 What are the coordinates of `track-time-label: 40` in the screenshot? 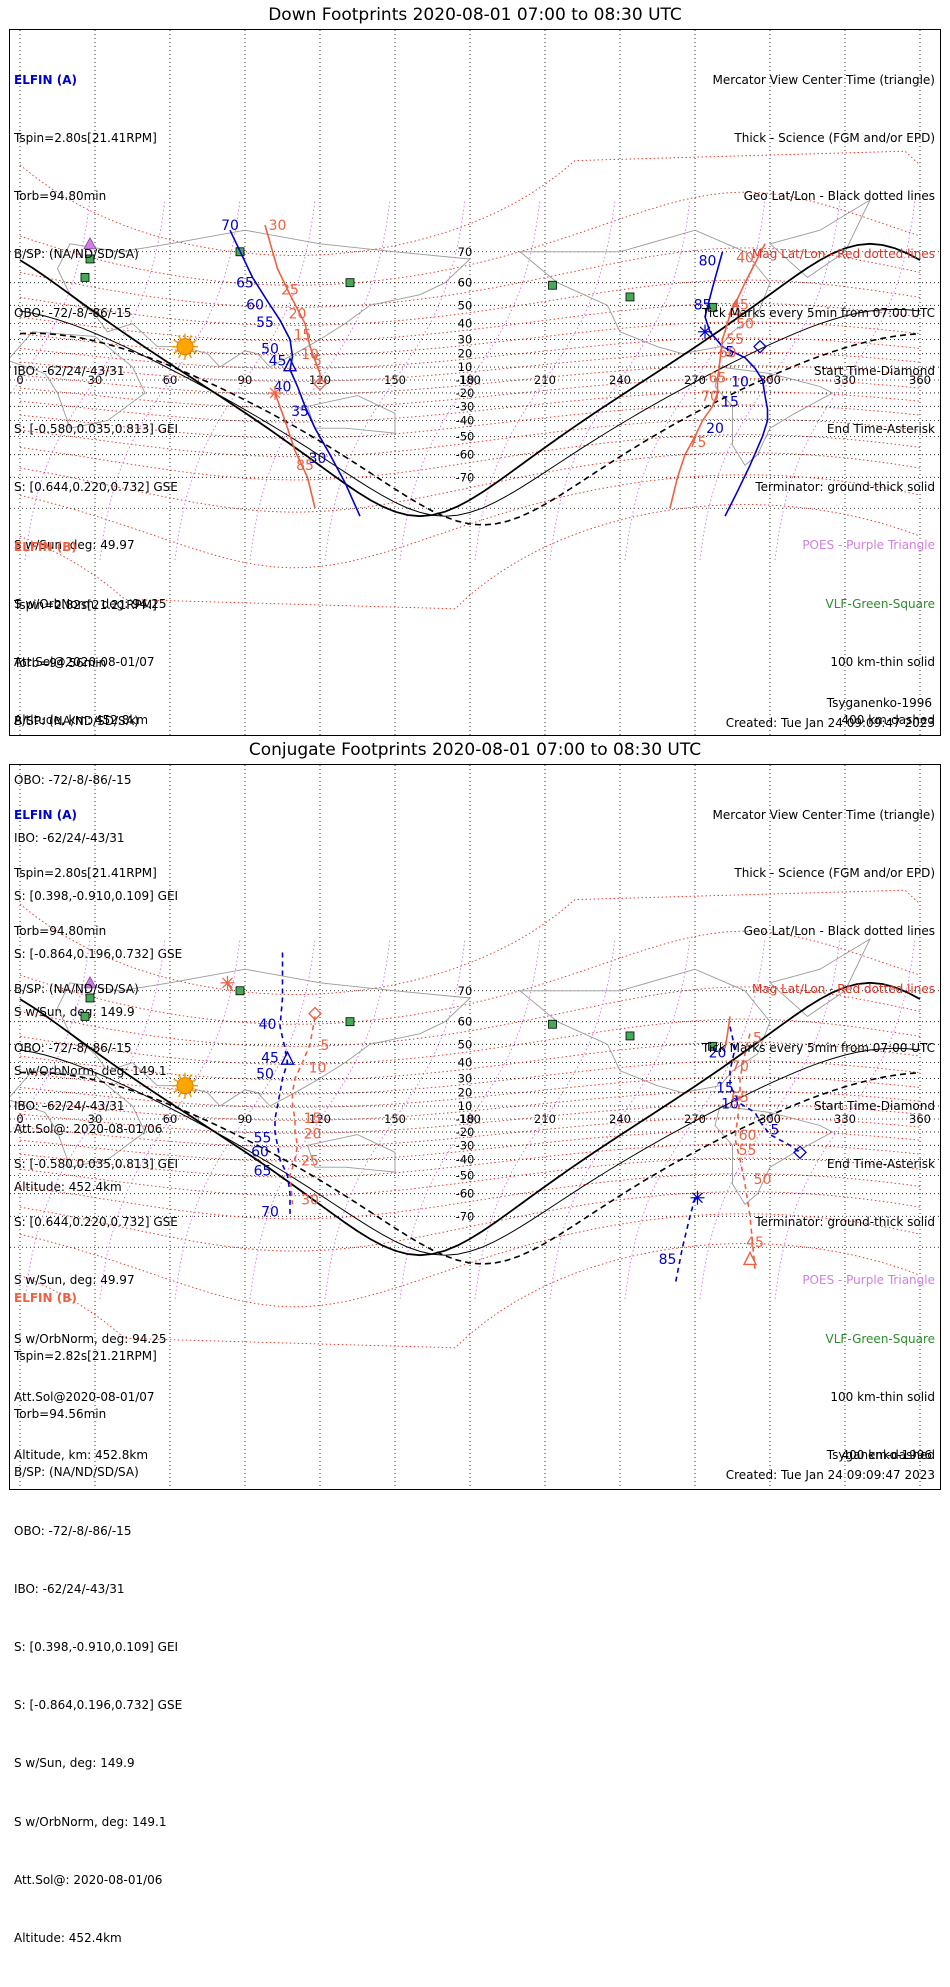 It's located at (283, 388).